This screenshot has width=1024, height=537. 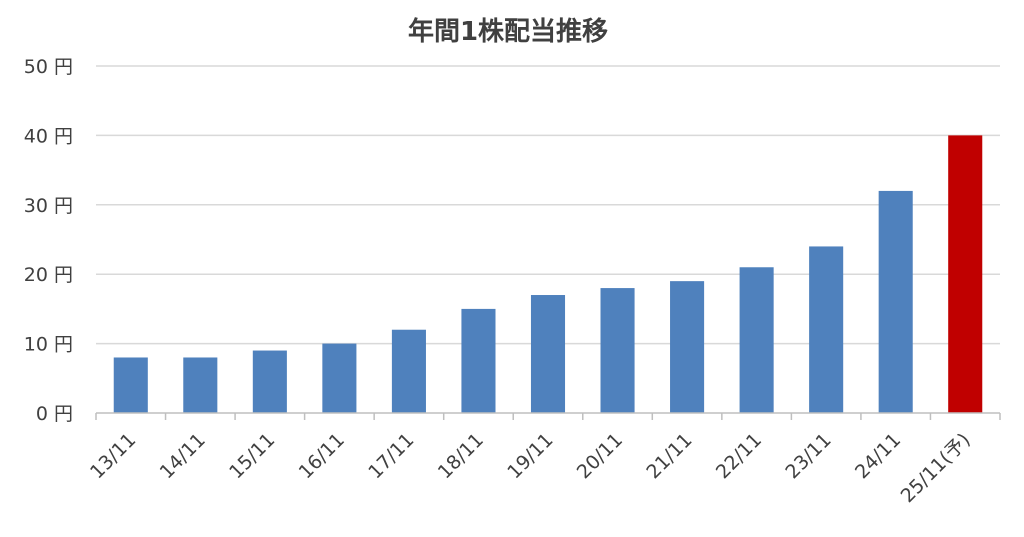 What do you see at coordinates (808, 456) in the screenshot?
I see `x-tick-label: 23/11` at bounding box center [808, 456].